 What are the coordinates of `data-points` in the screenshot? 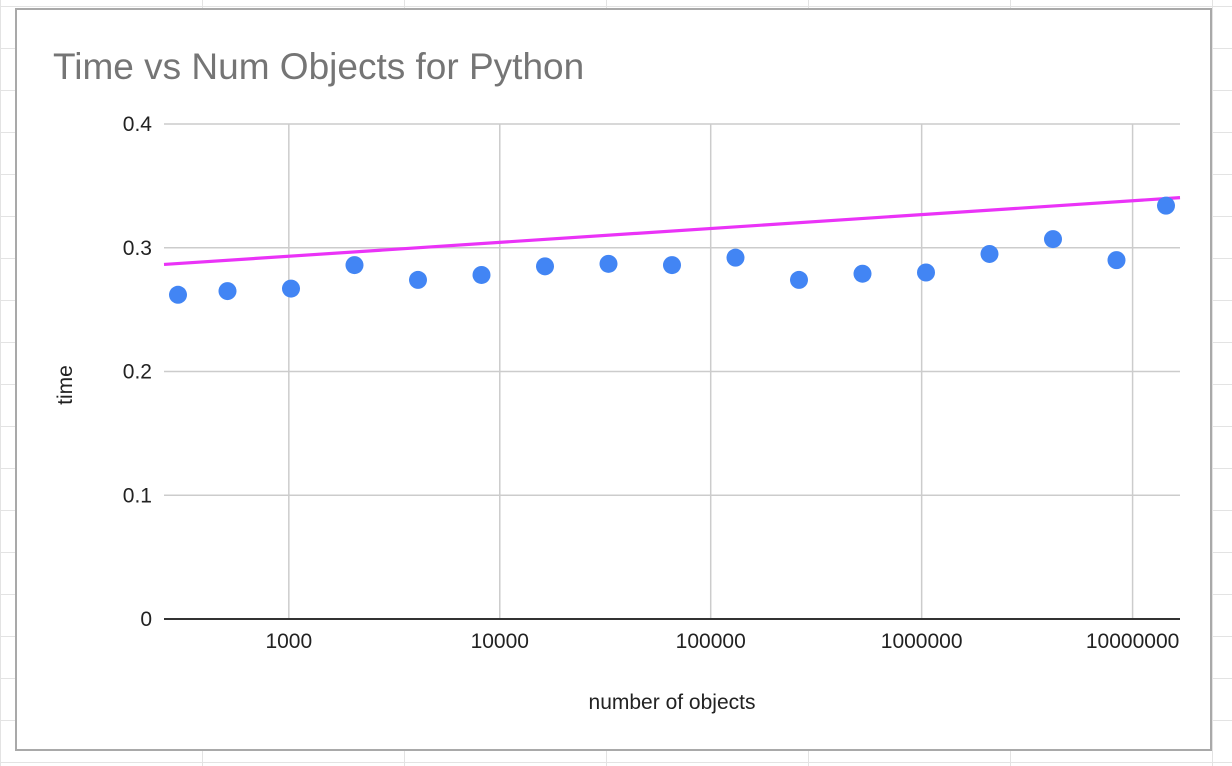 It's located at (672, 250).